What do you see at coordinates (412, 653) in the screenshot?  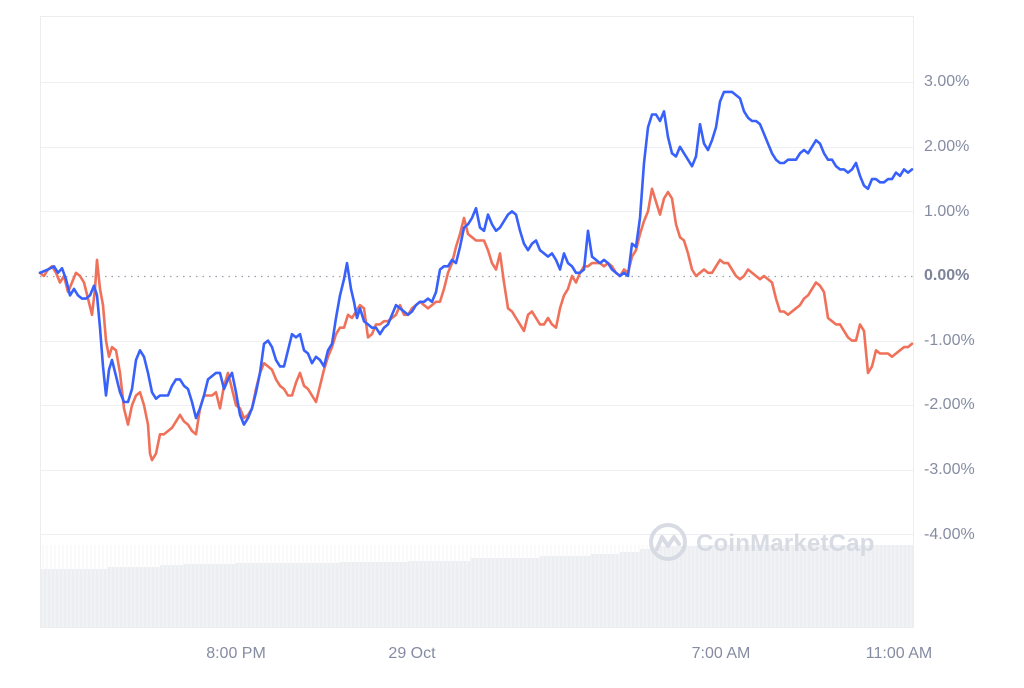 I see `x-tick-label: 29 Oct` at bounding box center [412, 653].